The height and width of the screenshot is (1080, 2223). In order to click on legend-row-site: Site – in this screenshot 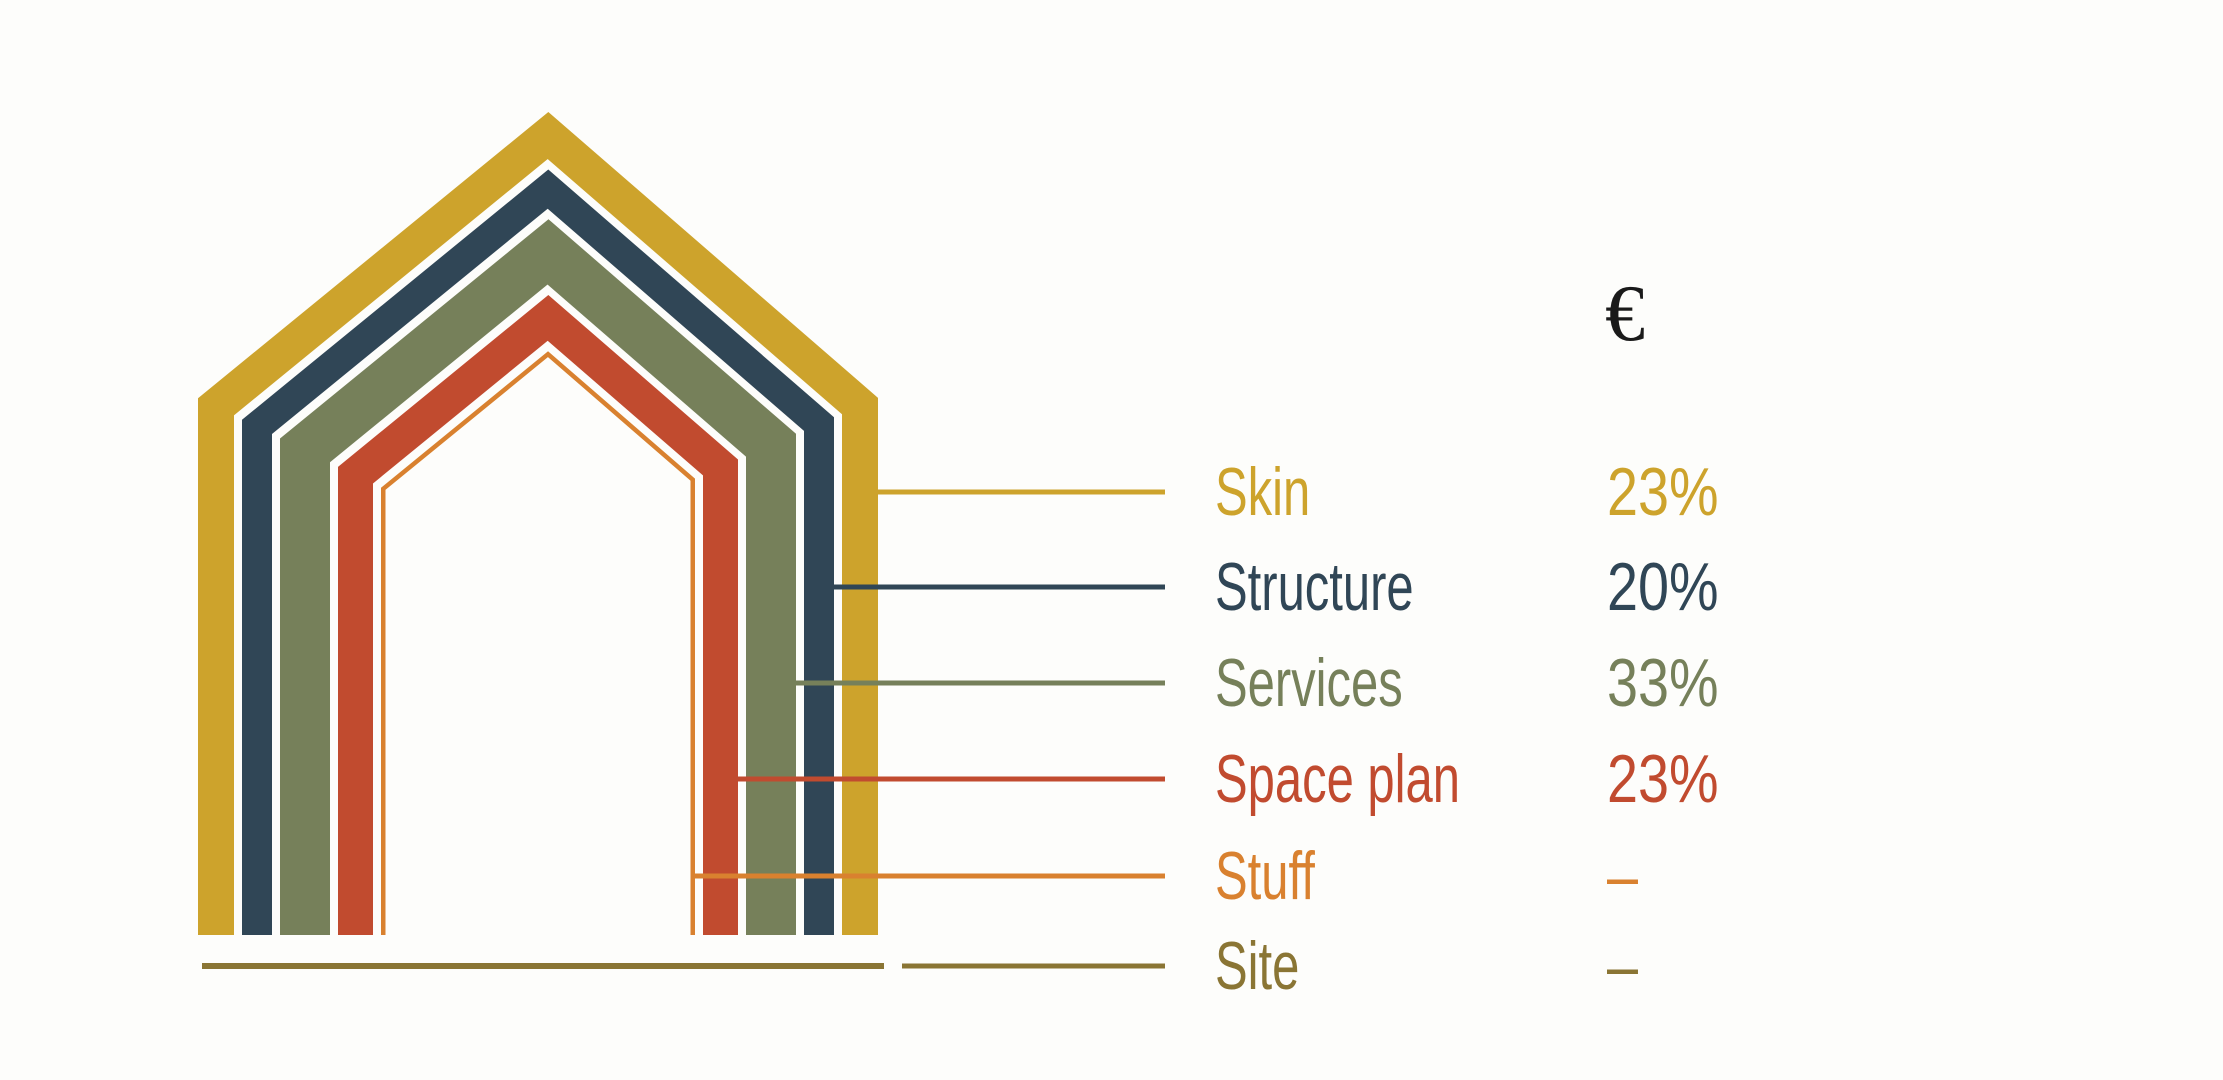, I will do `click(1111, 966)`.